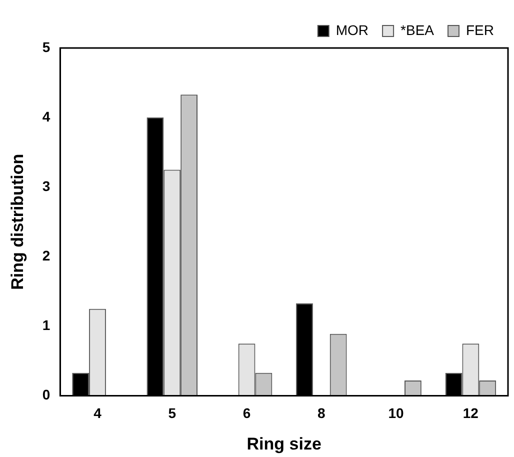 This screenshot has height=457, width=514. What do you see at coordinates (246, 413) in the screenshot?
I see `x-tick-label: 6` at bounding box center [246, 413].